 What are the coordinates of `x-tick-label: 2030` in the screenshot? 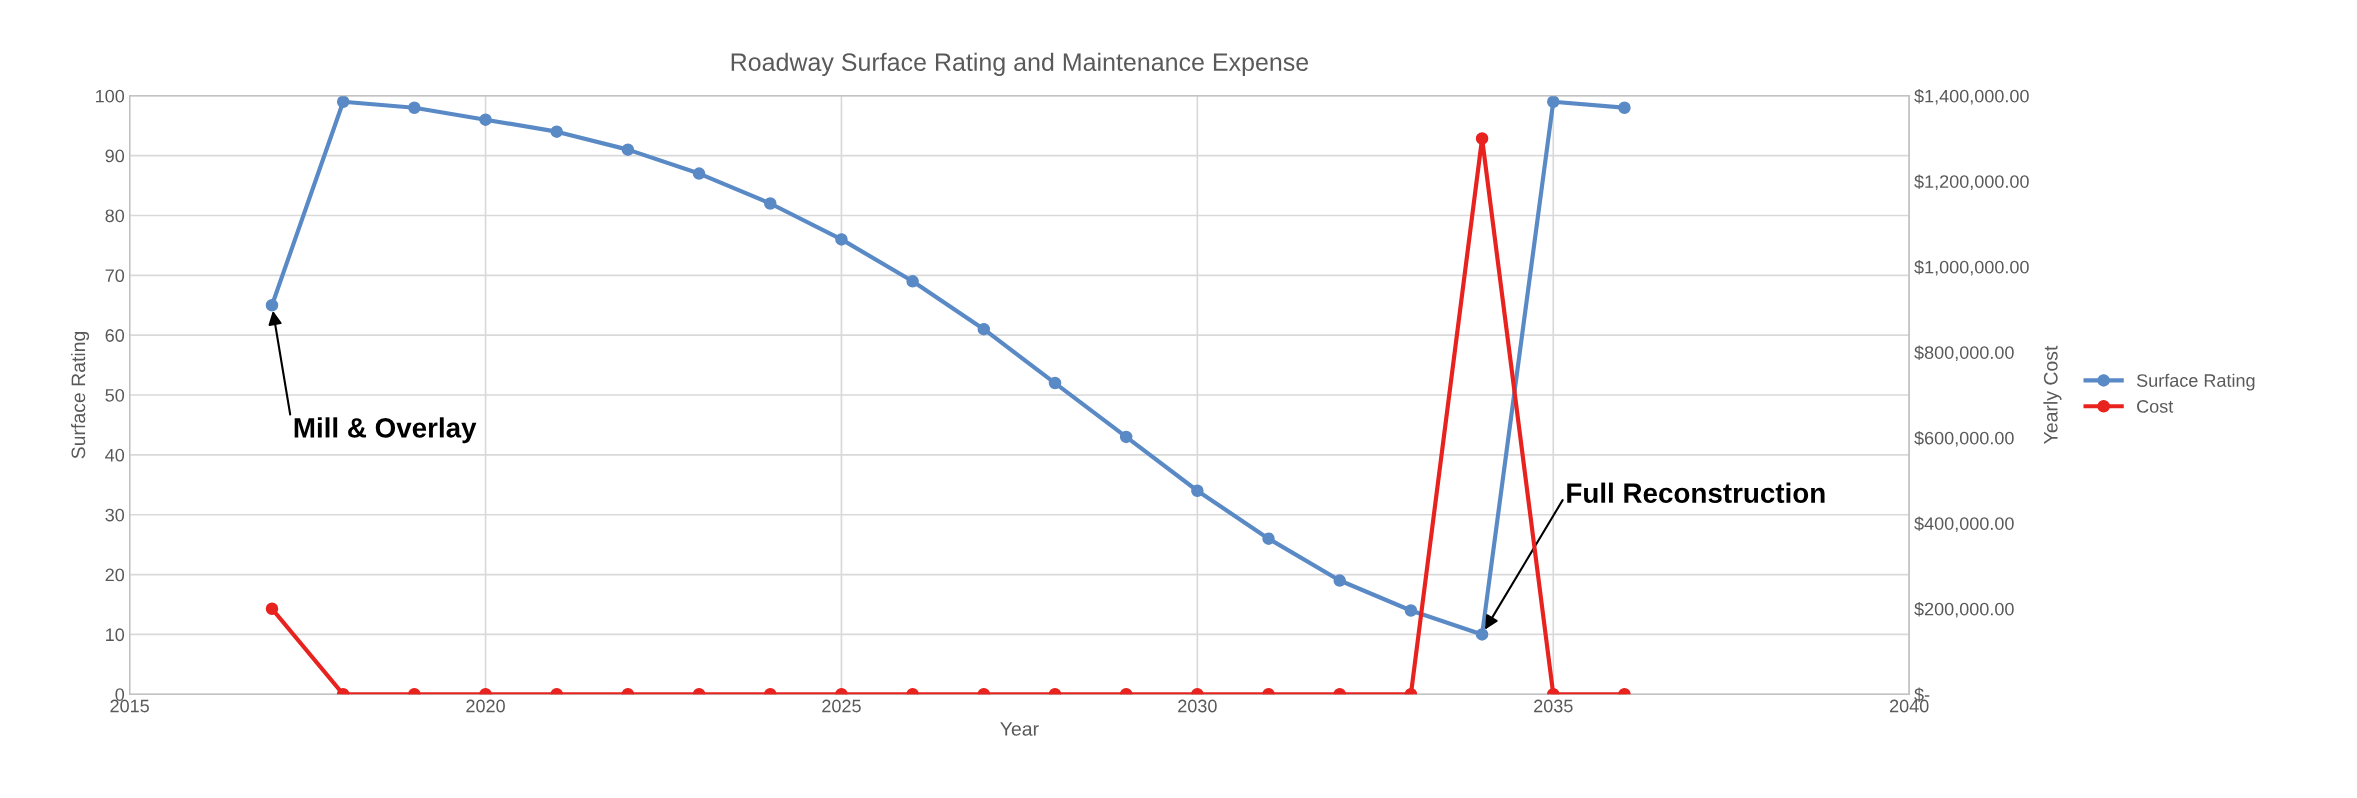 It's located at (1197, 706).